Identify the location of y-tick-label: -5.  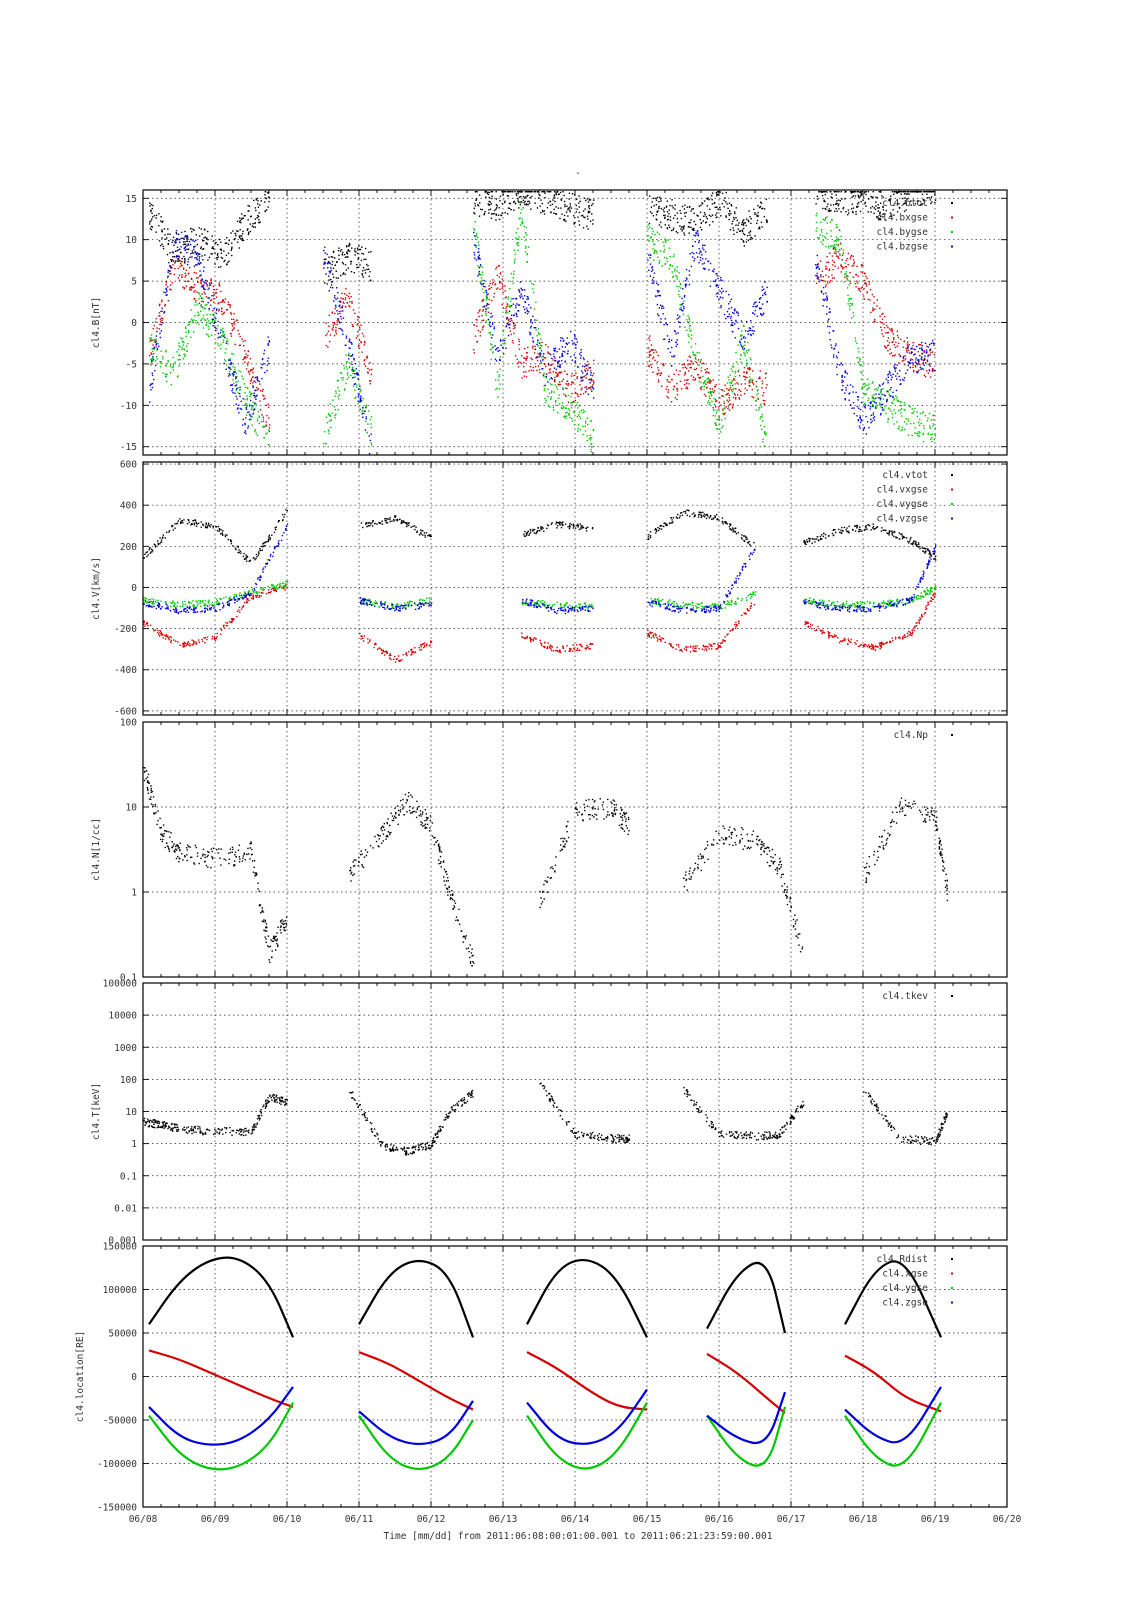
(131, 364).